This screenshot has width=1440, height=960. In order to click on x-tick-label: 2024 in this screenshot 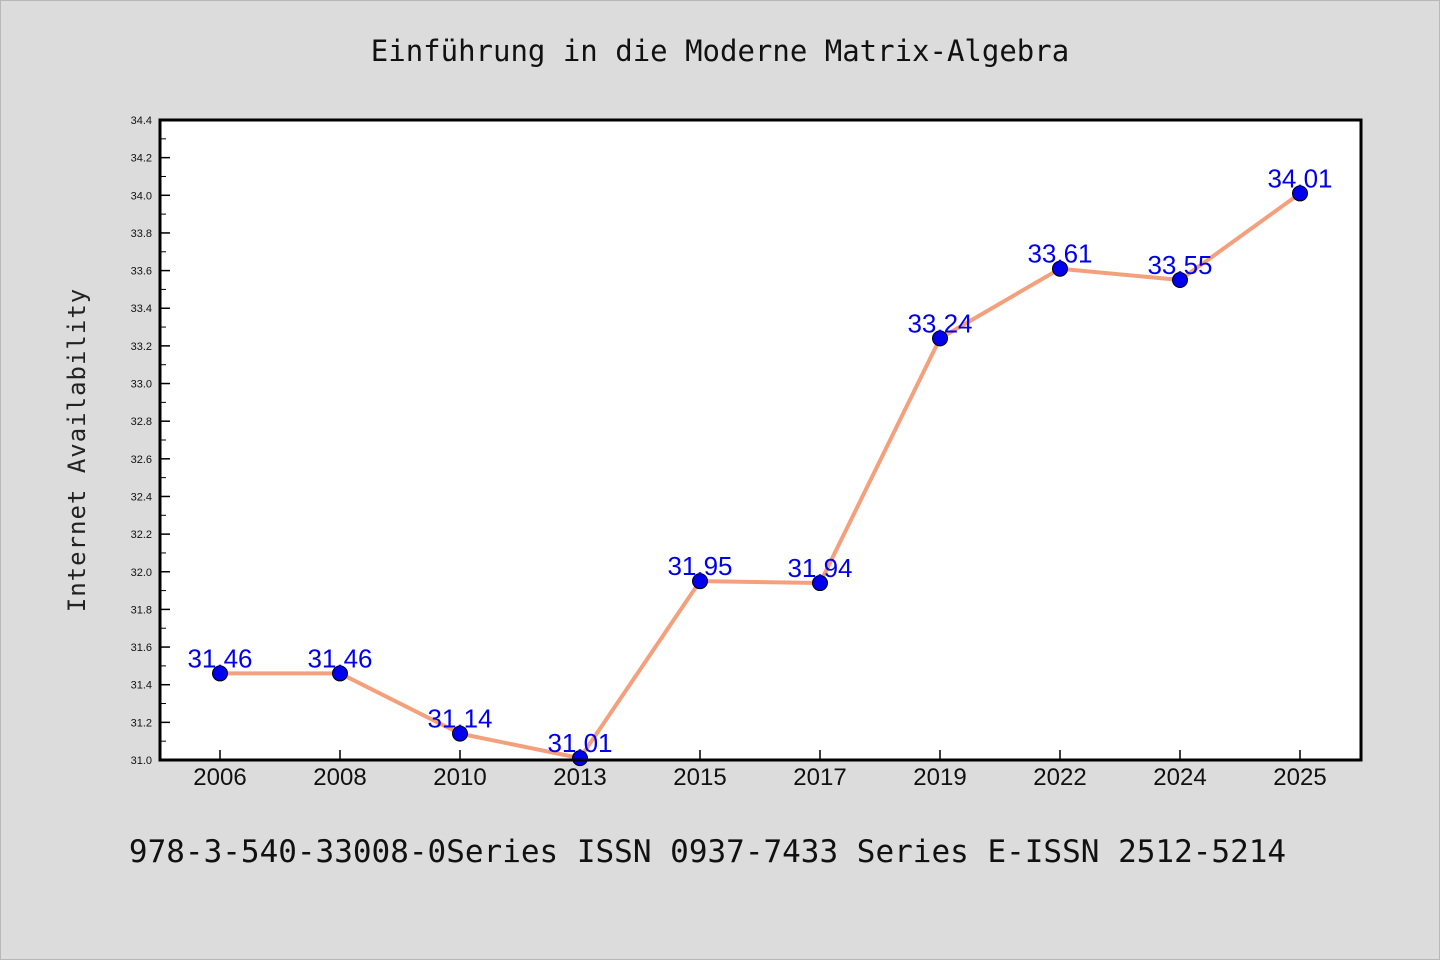, I will do `click(1179, 777)`.